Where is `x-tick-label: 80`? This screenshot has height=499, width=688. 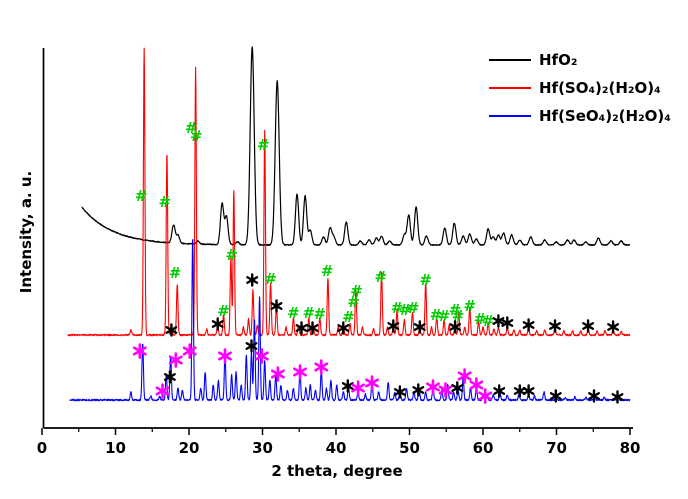
x-tick-label: 80 is located at coordinates (630, 448).